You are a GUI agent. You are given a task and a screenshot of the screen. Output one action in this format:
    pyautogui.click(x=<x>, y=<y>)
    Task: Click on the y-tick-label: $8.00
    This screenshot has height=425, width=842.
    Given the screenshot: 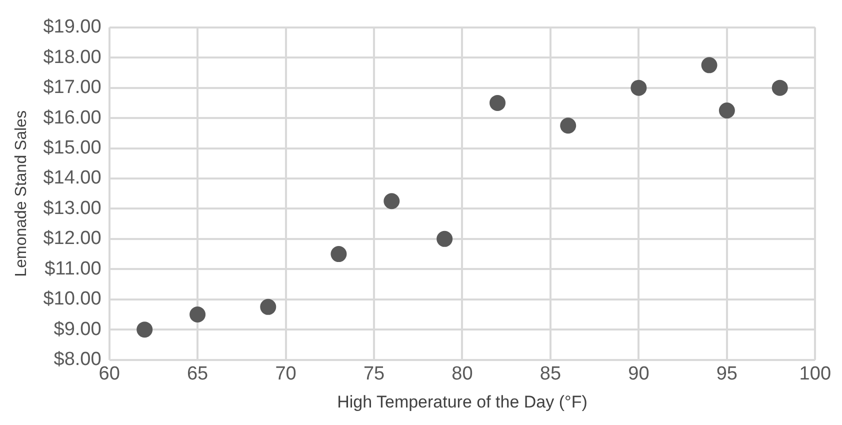 What is the action you would take?
    pyautogui.click(x=78, y=359)
    